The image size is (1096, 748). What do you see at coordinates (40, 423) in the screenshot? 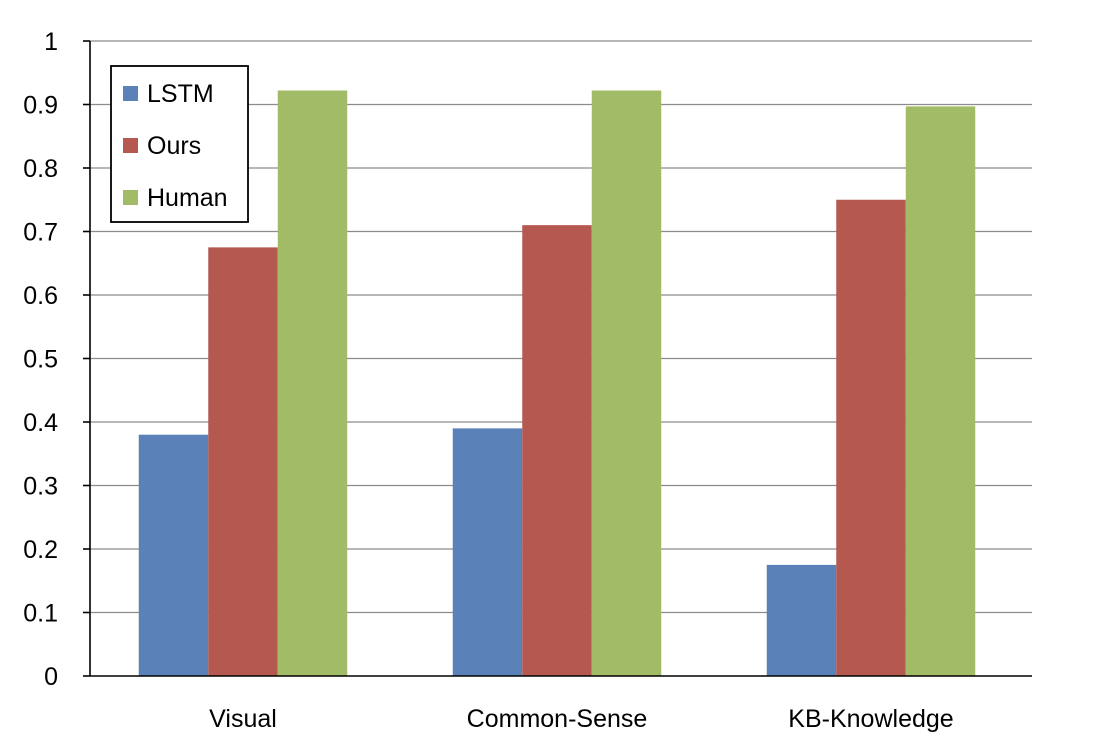
I see `y-tick-label: 0.4` at bounding box center [40, 423].